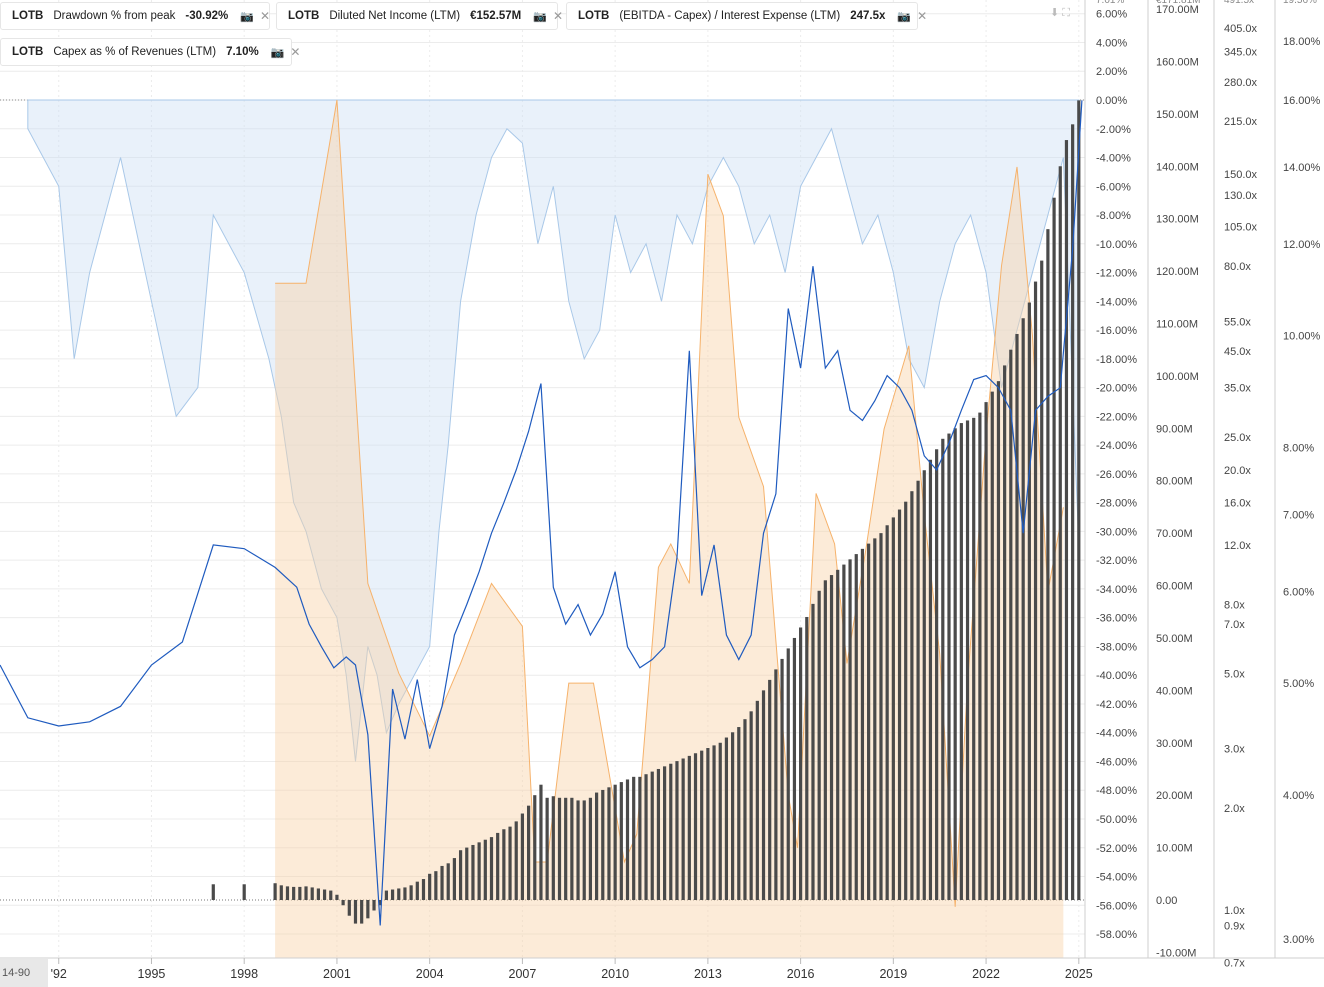 Image resolution: width=1324 pixels, height=987 pixels. What do you see at coordinates (1234, 750) in the screenshot?
I see `coverage-tick-label: 3.0x` at bounding box center [1234, 750].